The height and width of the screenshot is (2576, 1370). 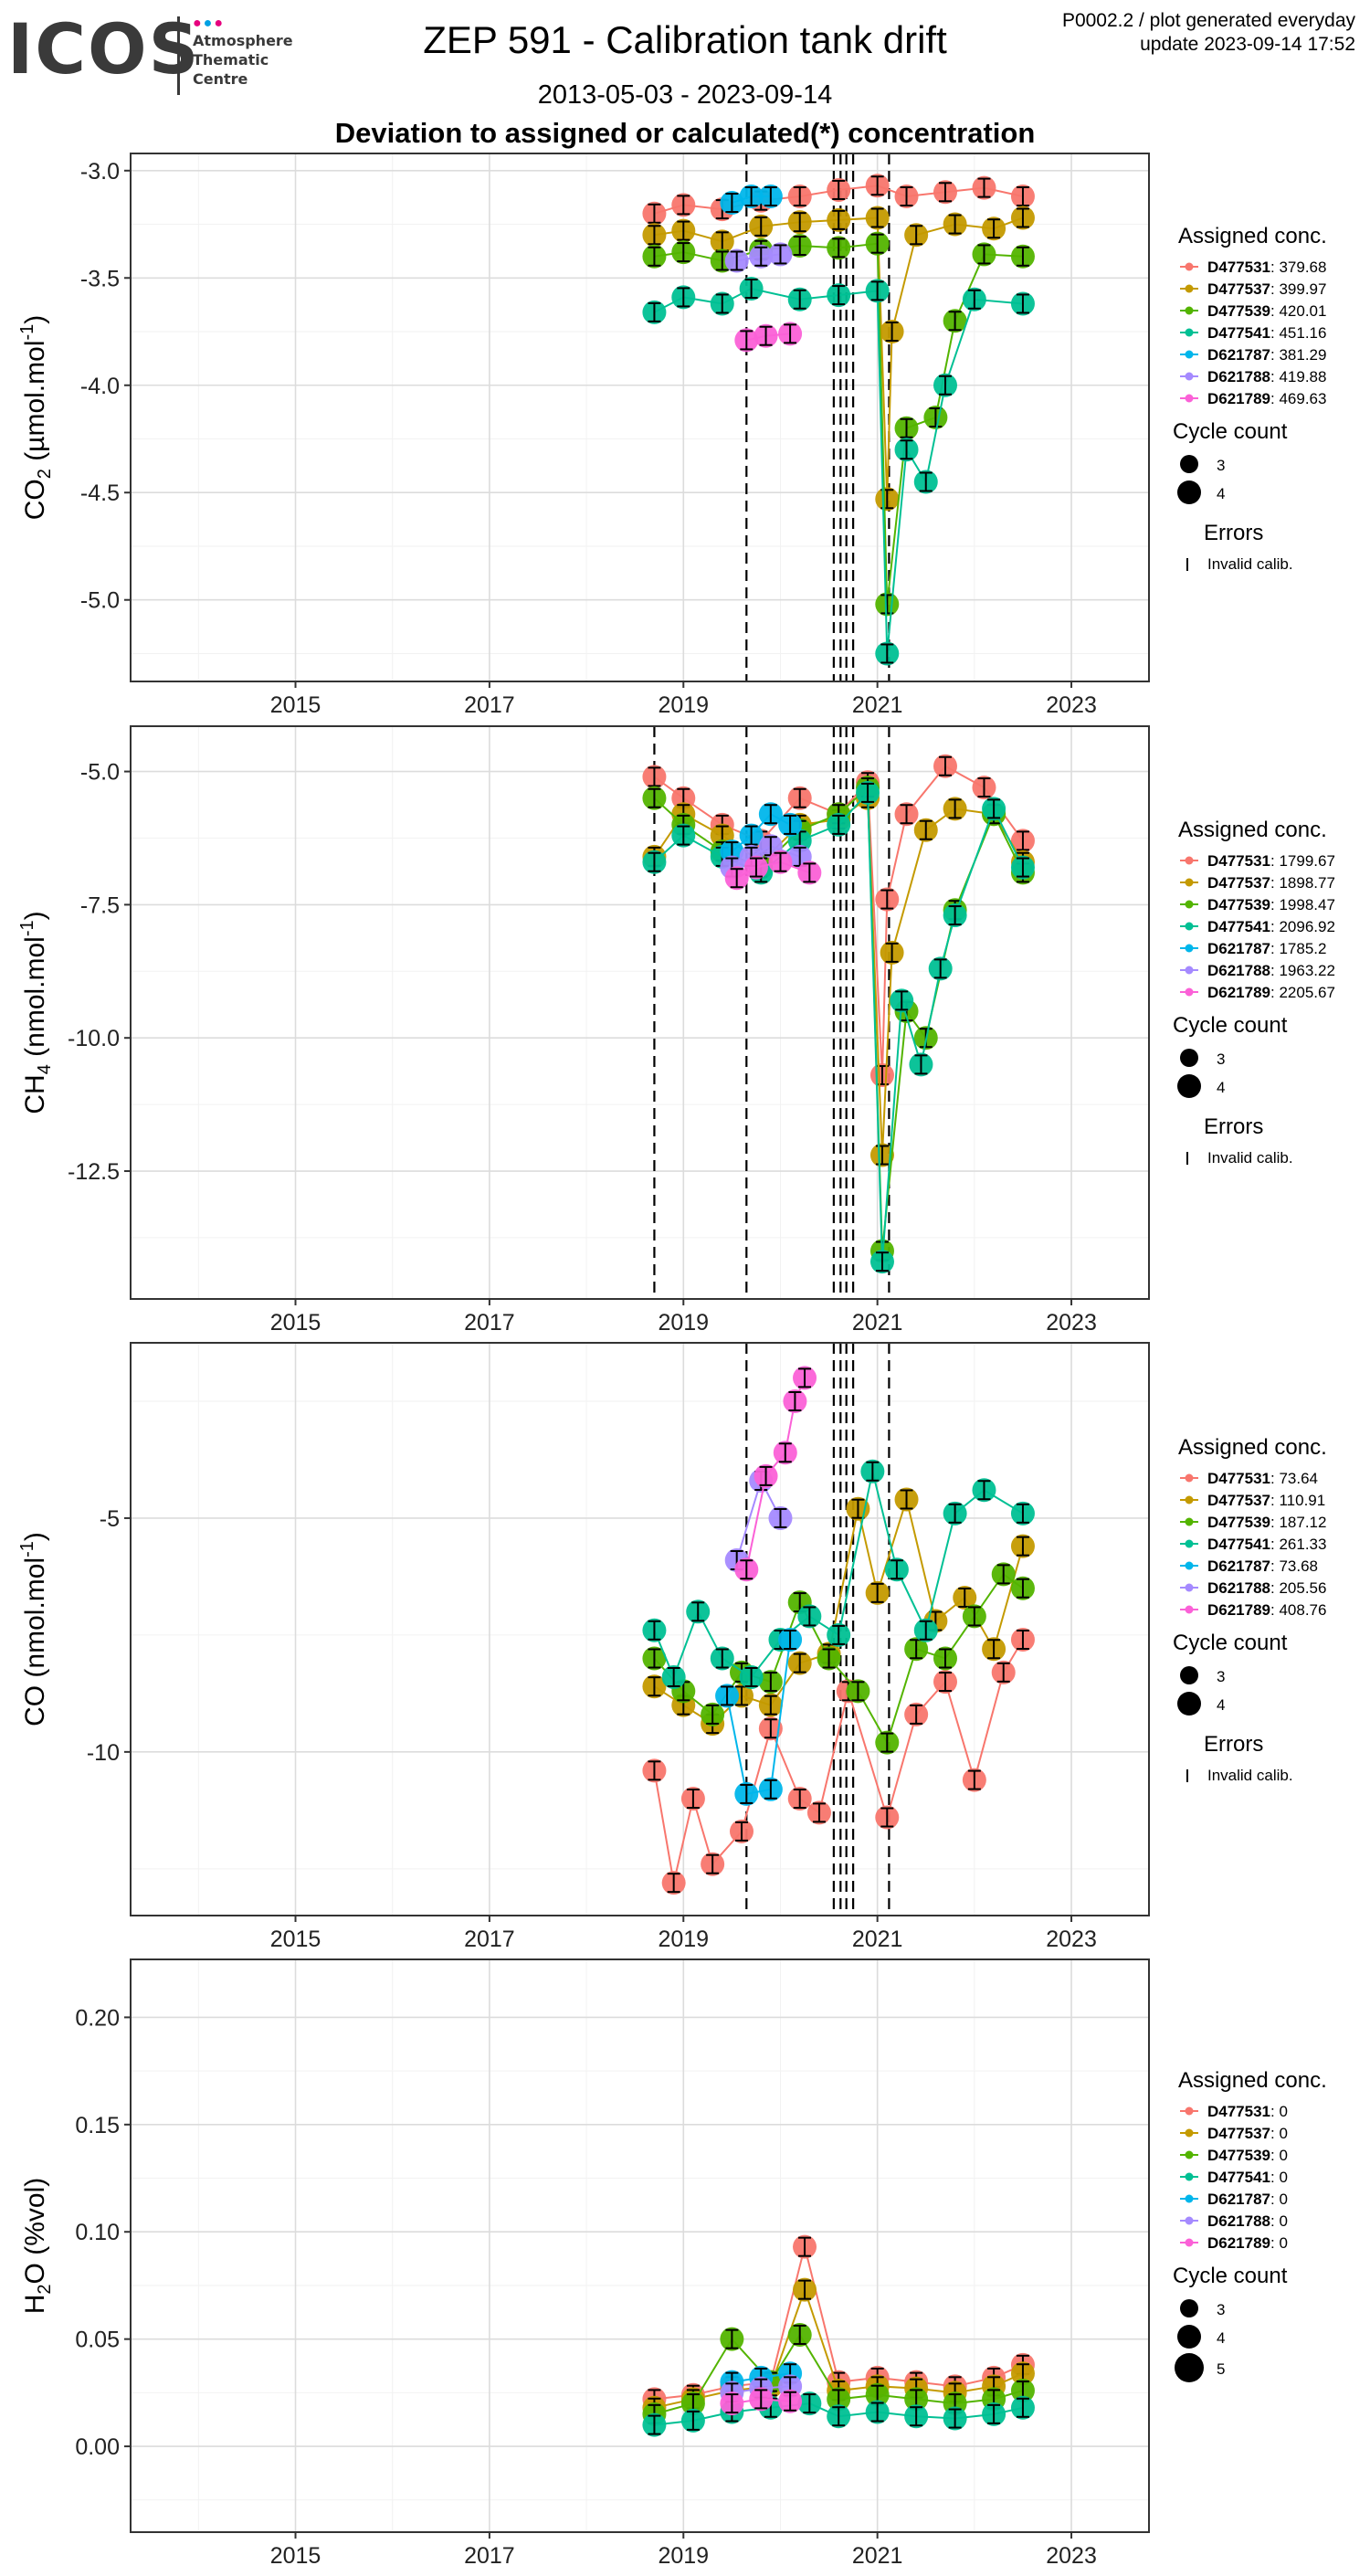 What do you see at coordinates (1302, 904) in the screenshot?
I see `legend-item-value: : 1998.47` at bounding box center [1302, 904].